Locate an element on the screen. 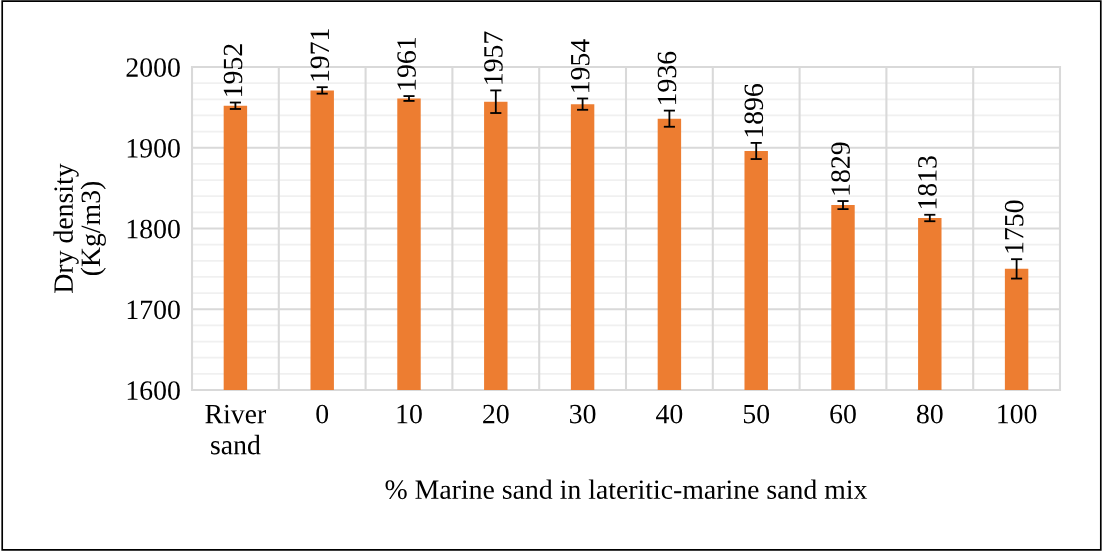  x-tick-label: 80 is located at coordinates (929, 414).